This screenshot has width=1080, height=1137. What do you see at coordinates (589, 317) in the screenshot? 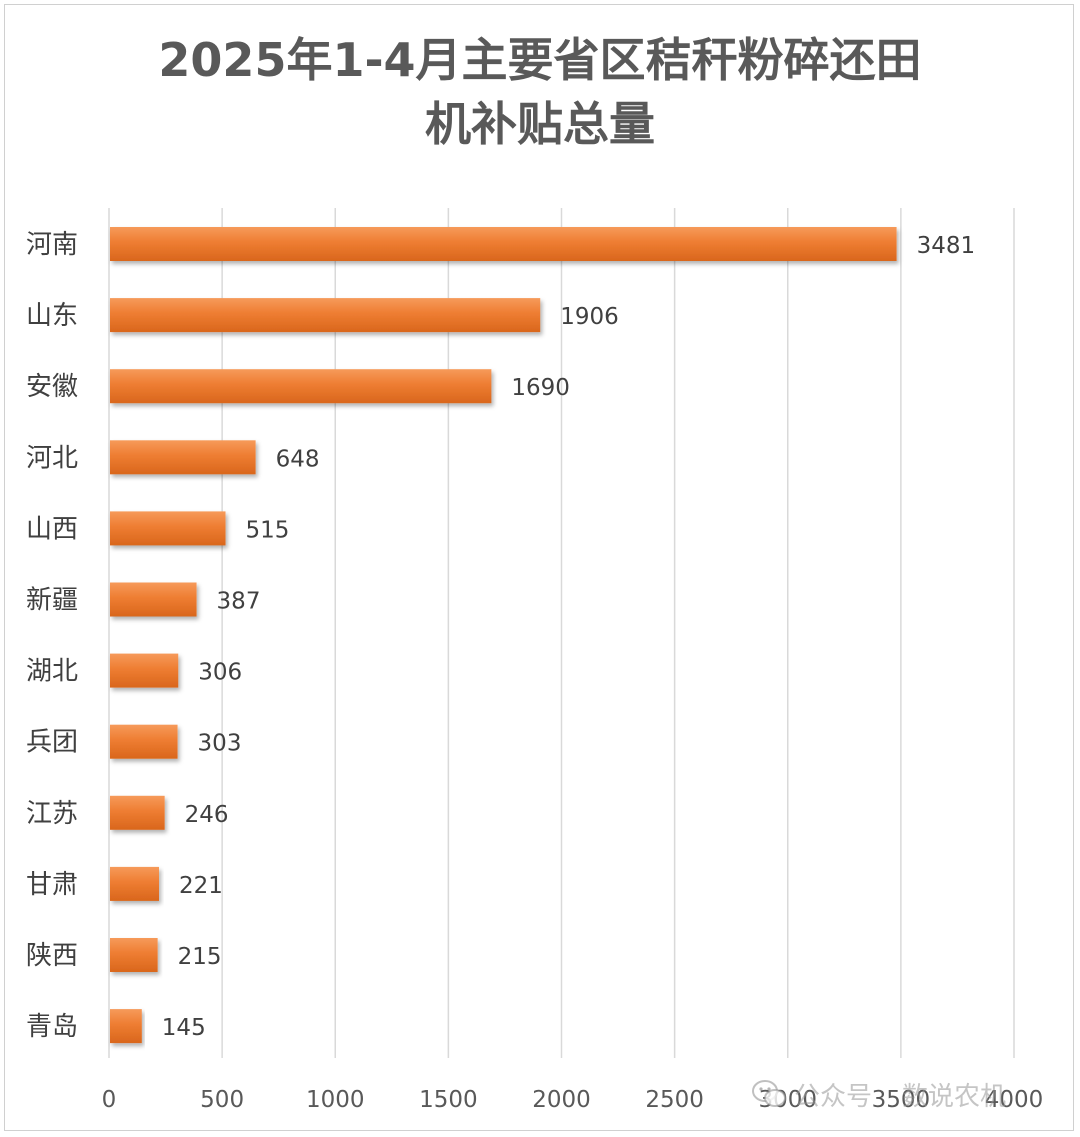
I see `data-label: 1906` at bounding box center [589, 317].